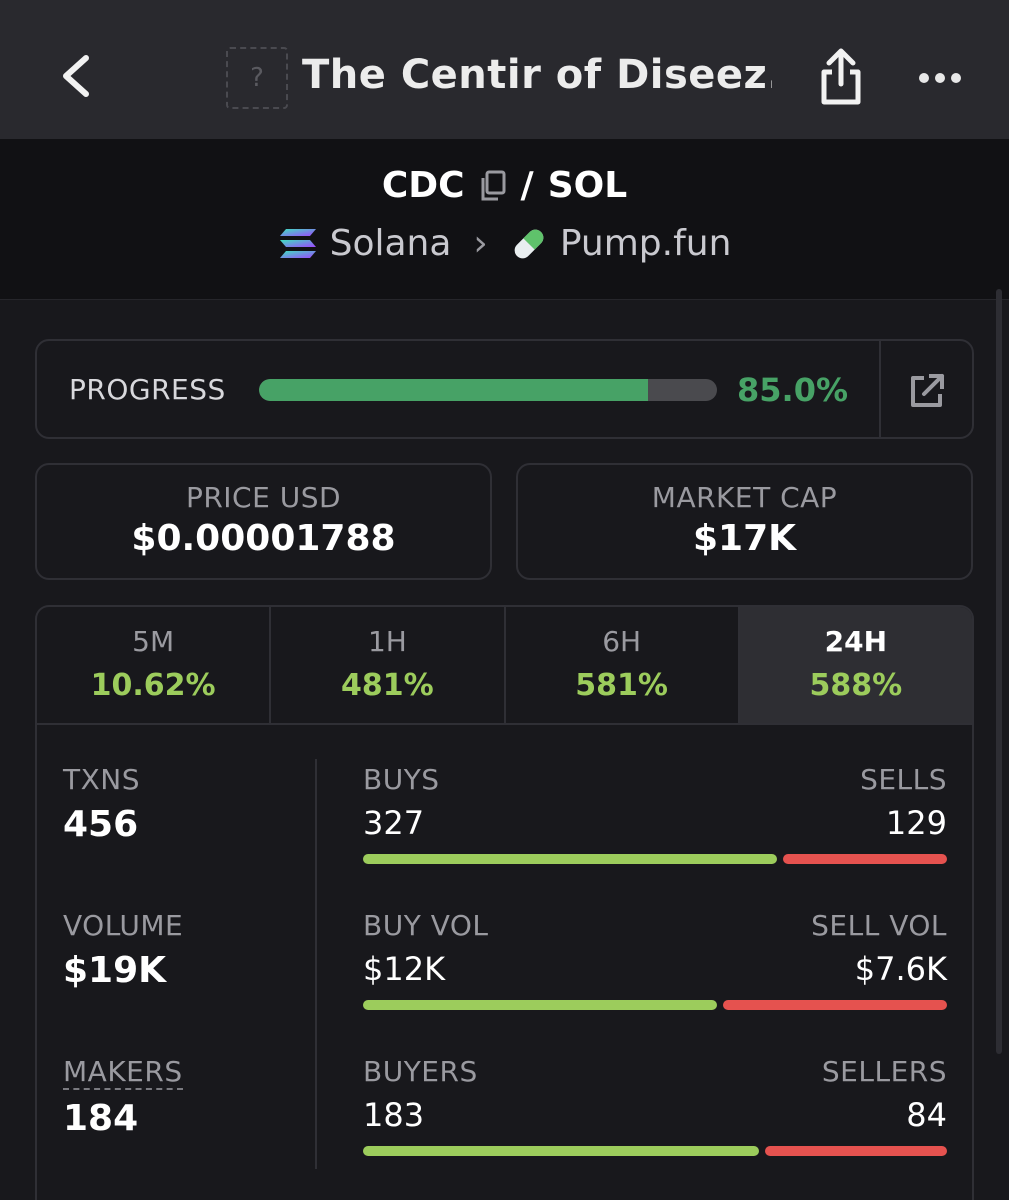 This screenshot has width=1009, height=1200. What do you see at coordinates (856, 641) in the screenshot?
I see `tab-label: 24H` at bounding box center [856, 641].